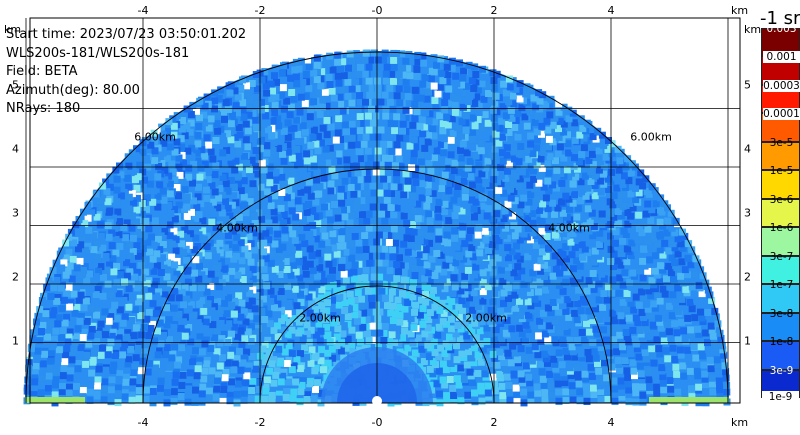  What do you see at coordinates (780, 154) in the screenshot?
I see `colorbar-cell: 3e-5` at bounding box center [780, 154].